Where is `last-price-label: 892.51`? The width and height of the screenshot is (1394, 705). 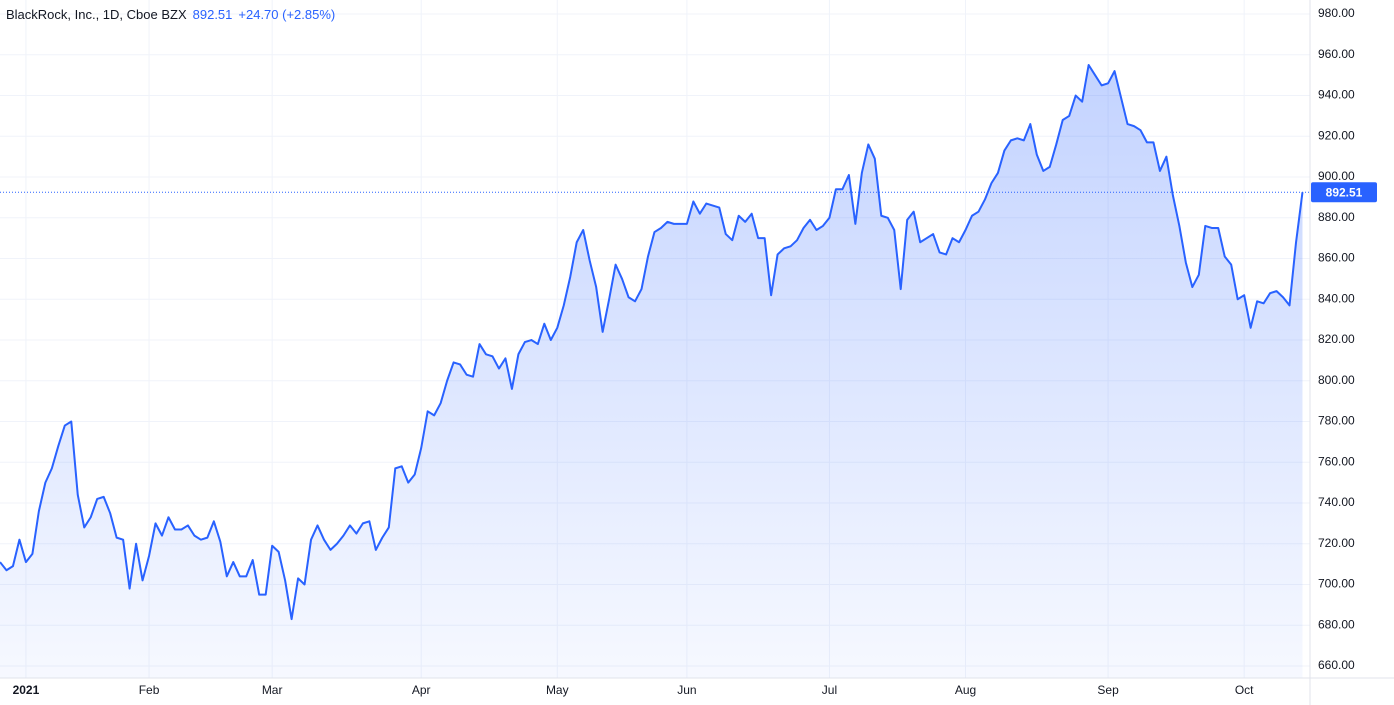 last-price-label: 892.51 is located at coordinates (1344, 192).